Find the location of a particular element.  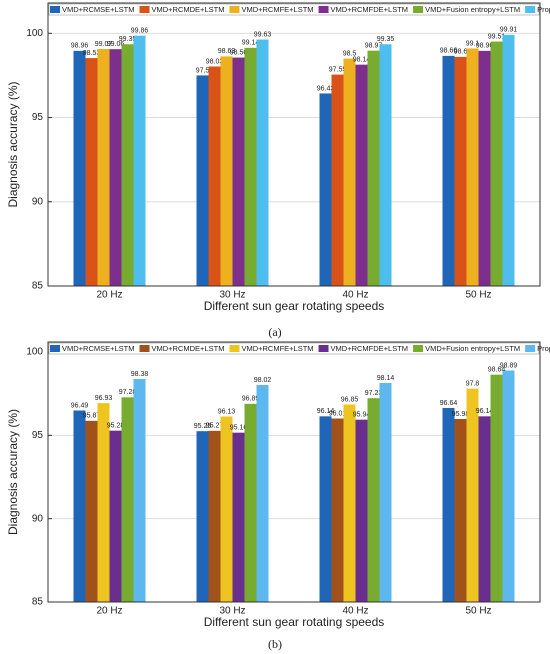

x-tick-label: 40 Hz is located at coordinates (355, 295).